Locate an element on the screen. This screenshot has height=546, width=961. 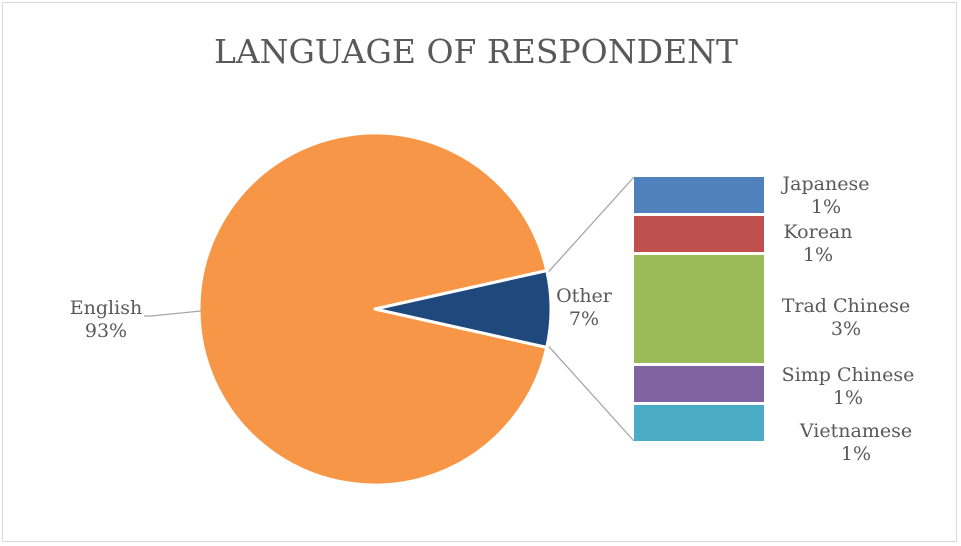
bar-segment-simp-chinese is located at coordinates (699, 384).